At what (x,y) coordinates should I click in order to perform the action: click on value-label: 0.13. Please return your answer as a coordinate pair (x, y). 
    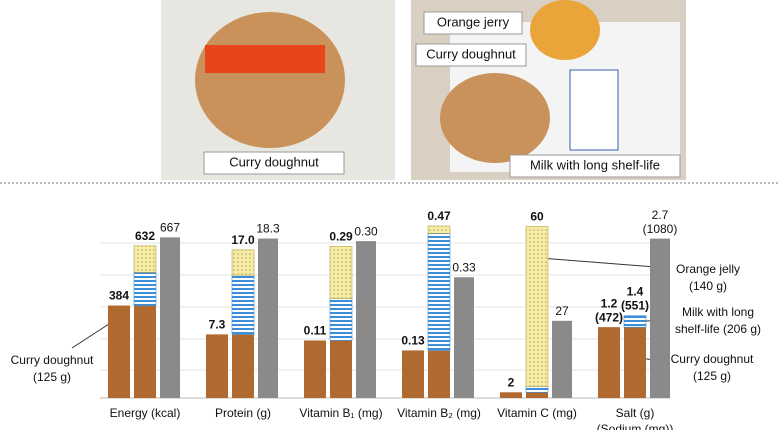
    Looking at the image, I should click on (413, 341).